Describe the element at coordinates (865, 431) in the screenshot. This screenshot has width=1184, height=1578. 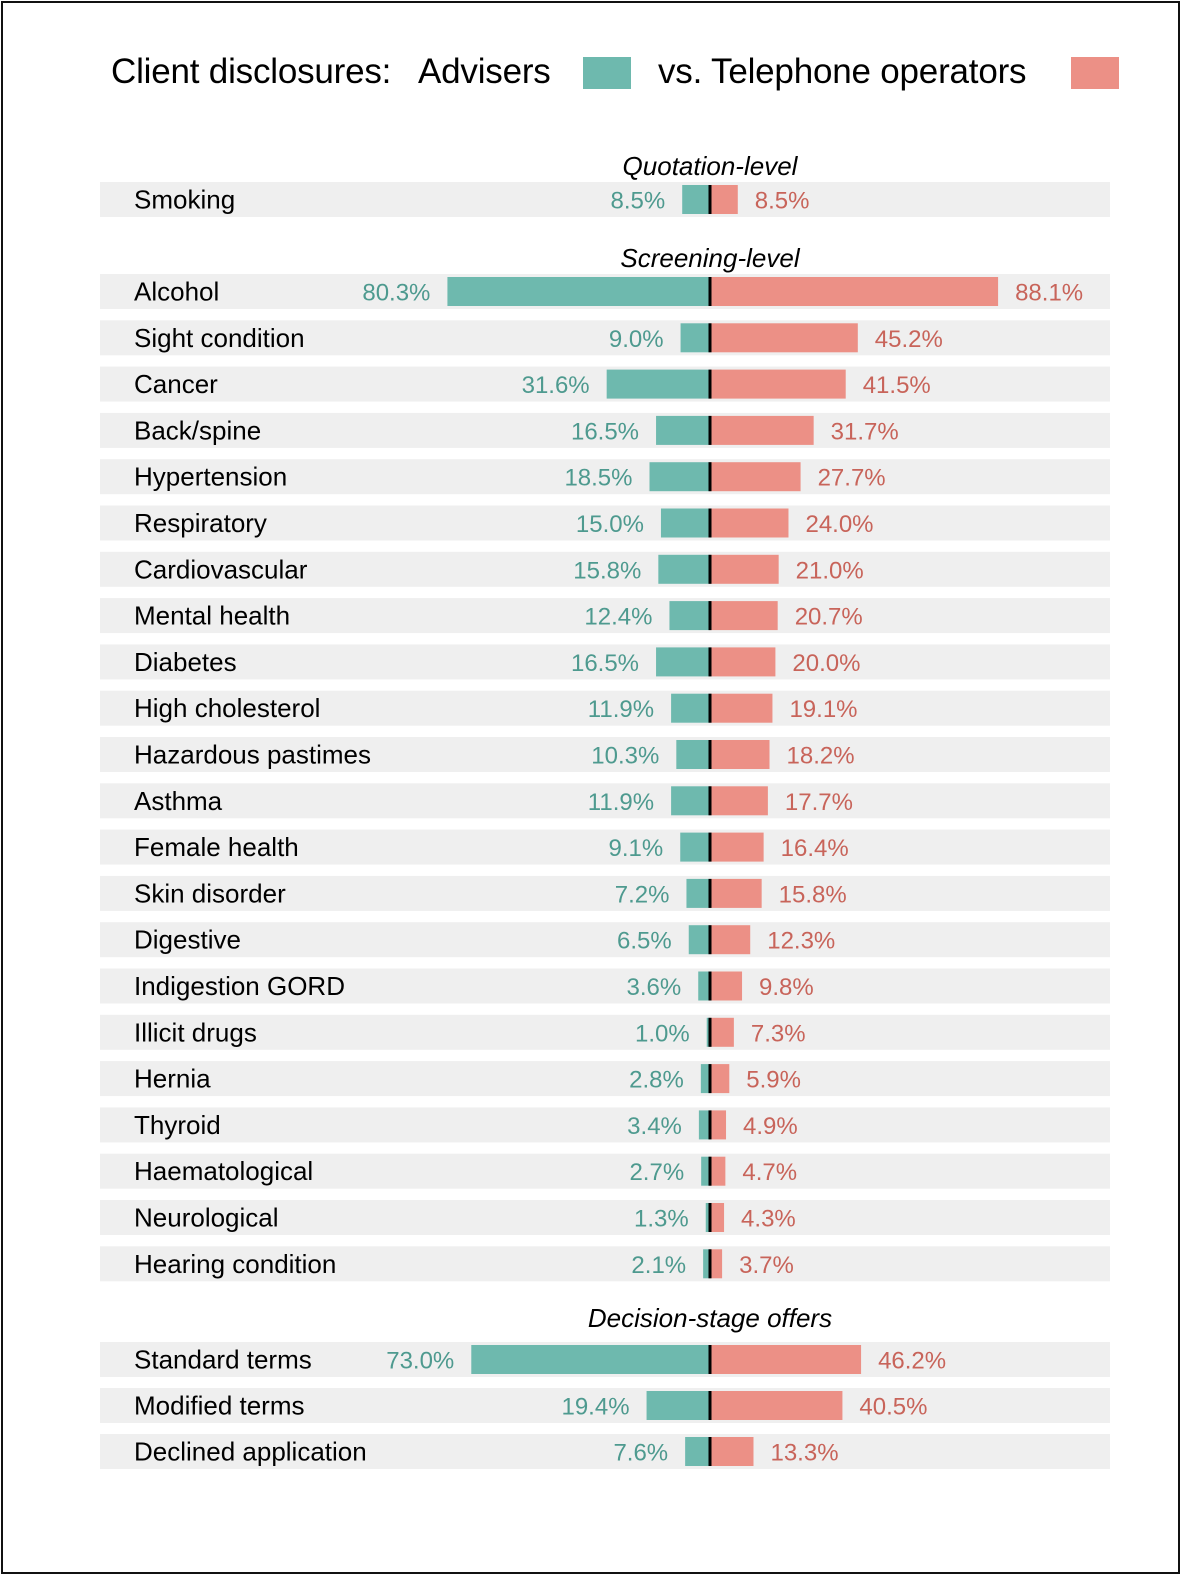
I see `value-label-operators: 31.7%` at that location.